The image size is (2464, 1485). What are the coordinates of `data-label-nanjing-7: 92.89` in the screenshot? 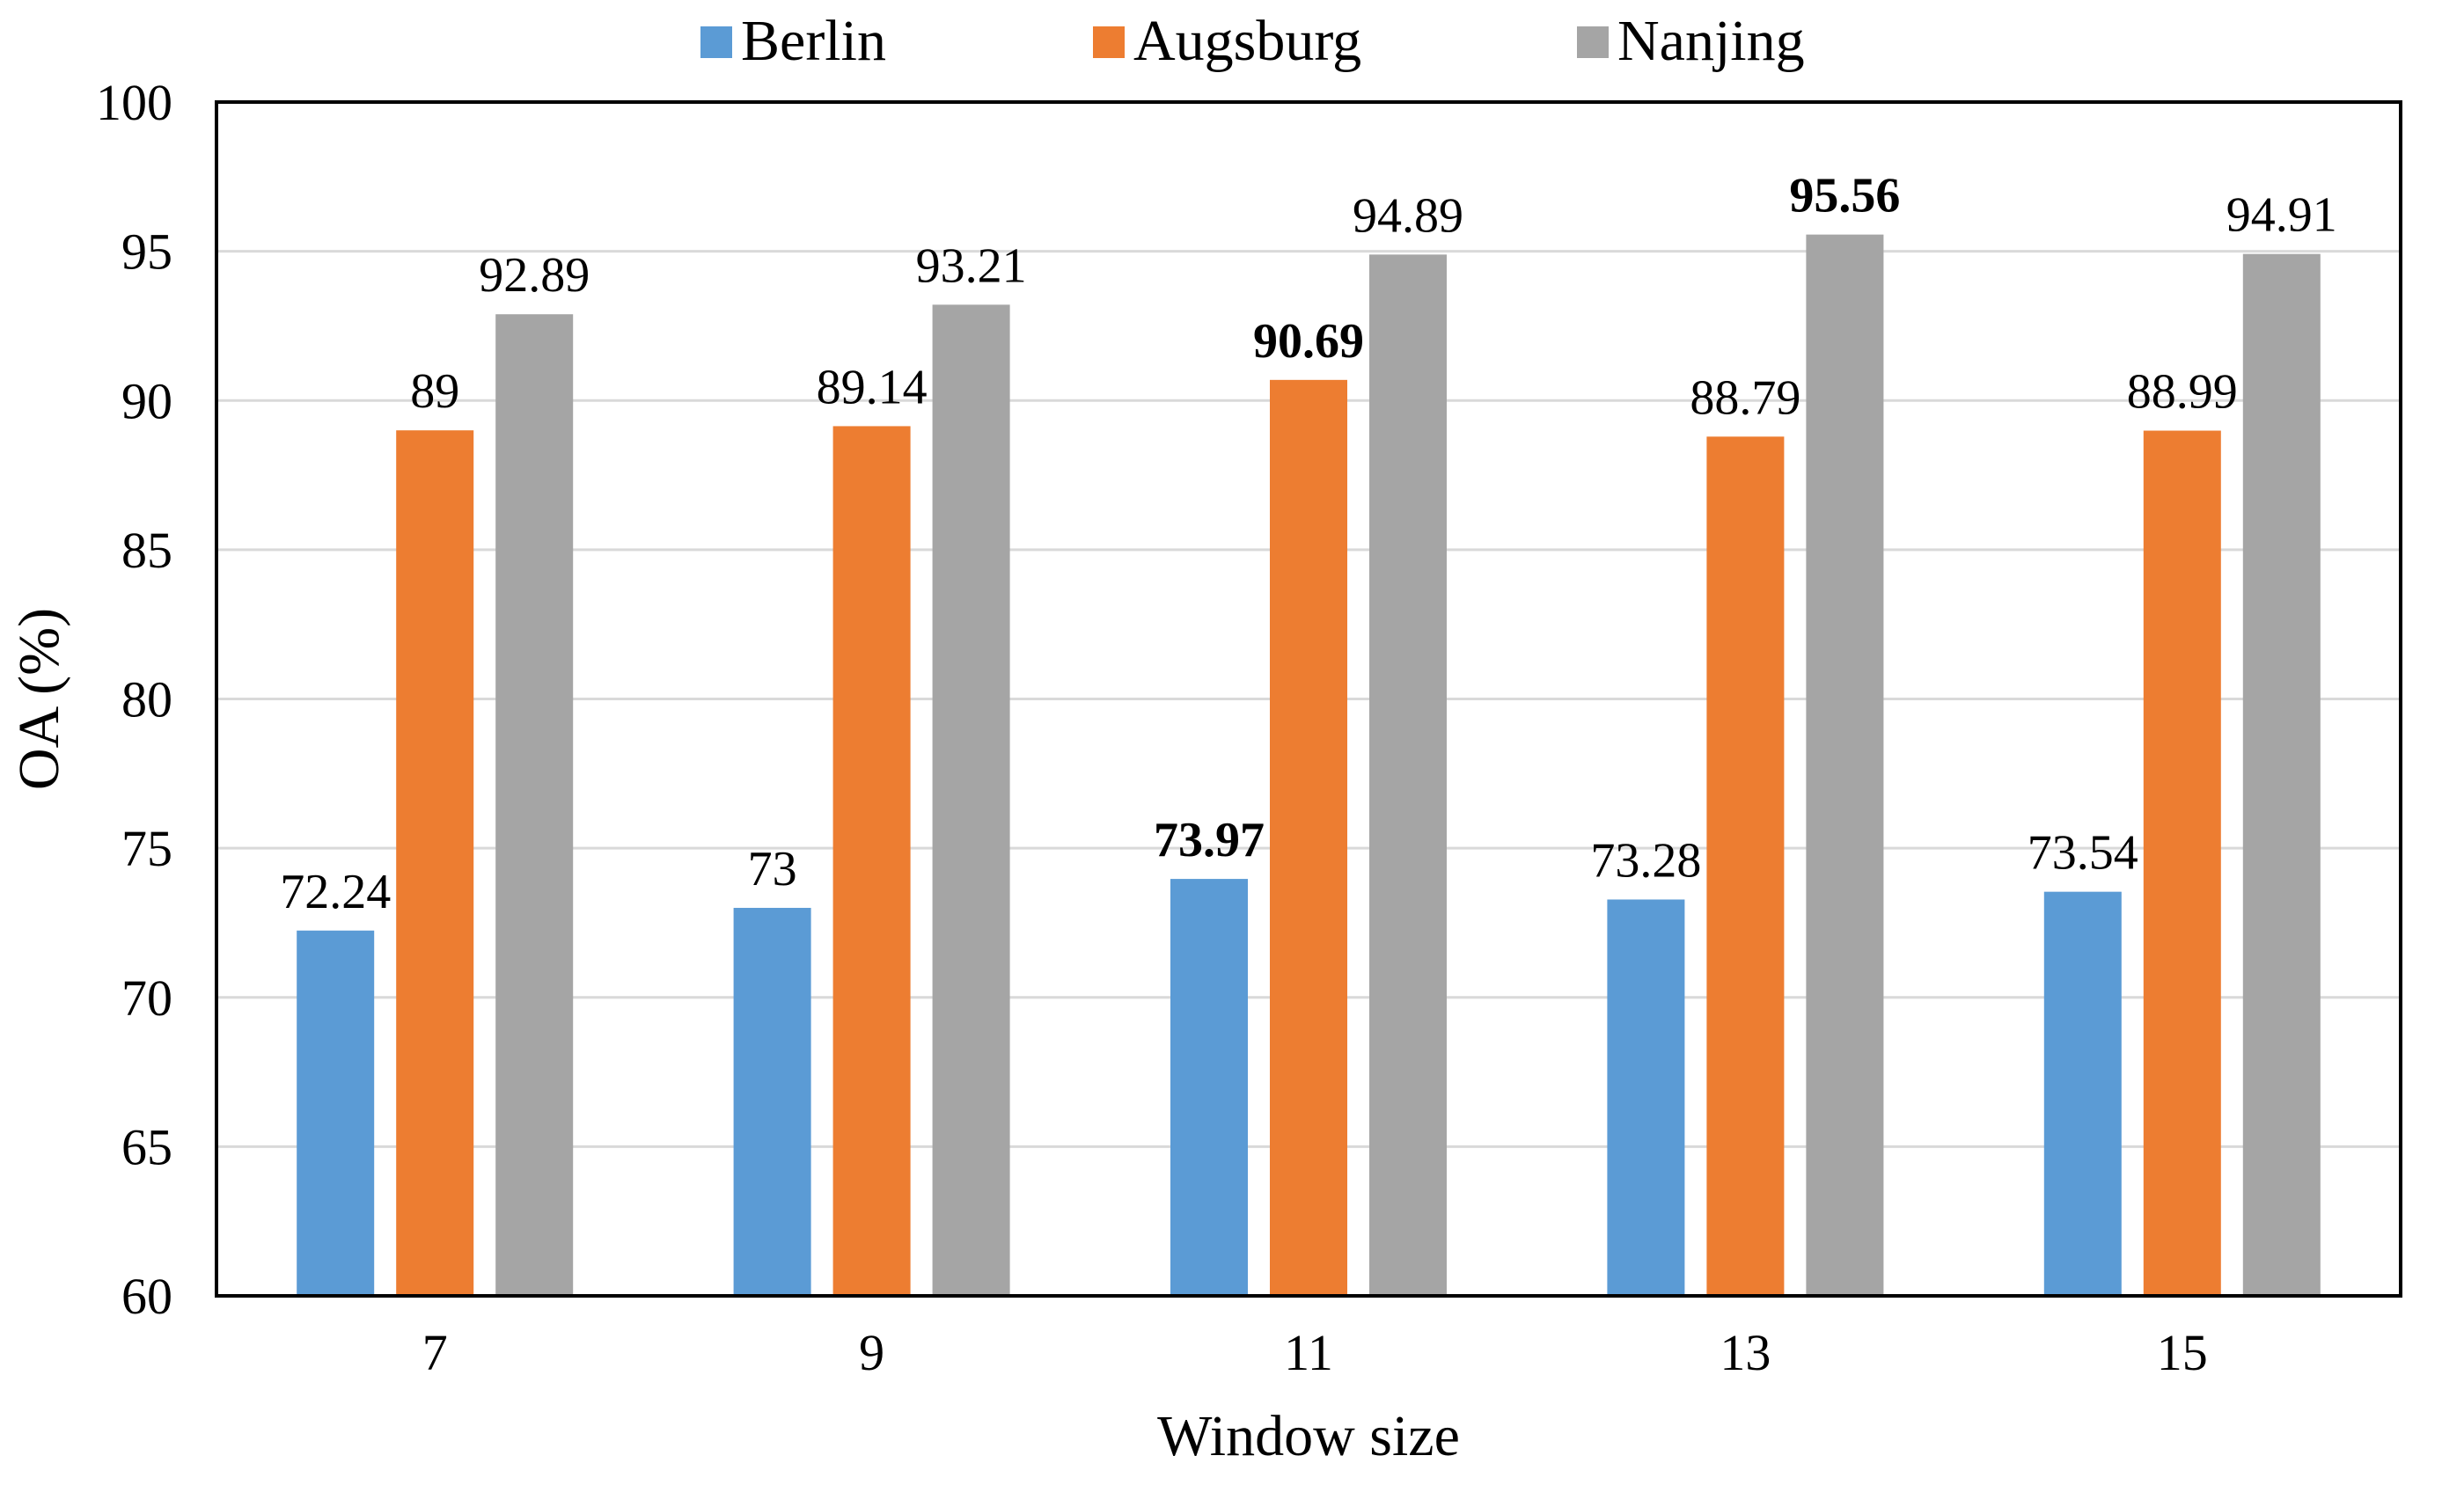 It's located at (535, 275).